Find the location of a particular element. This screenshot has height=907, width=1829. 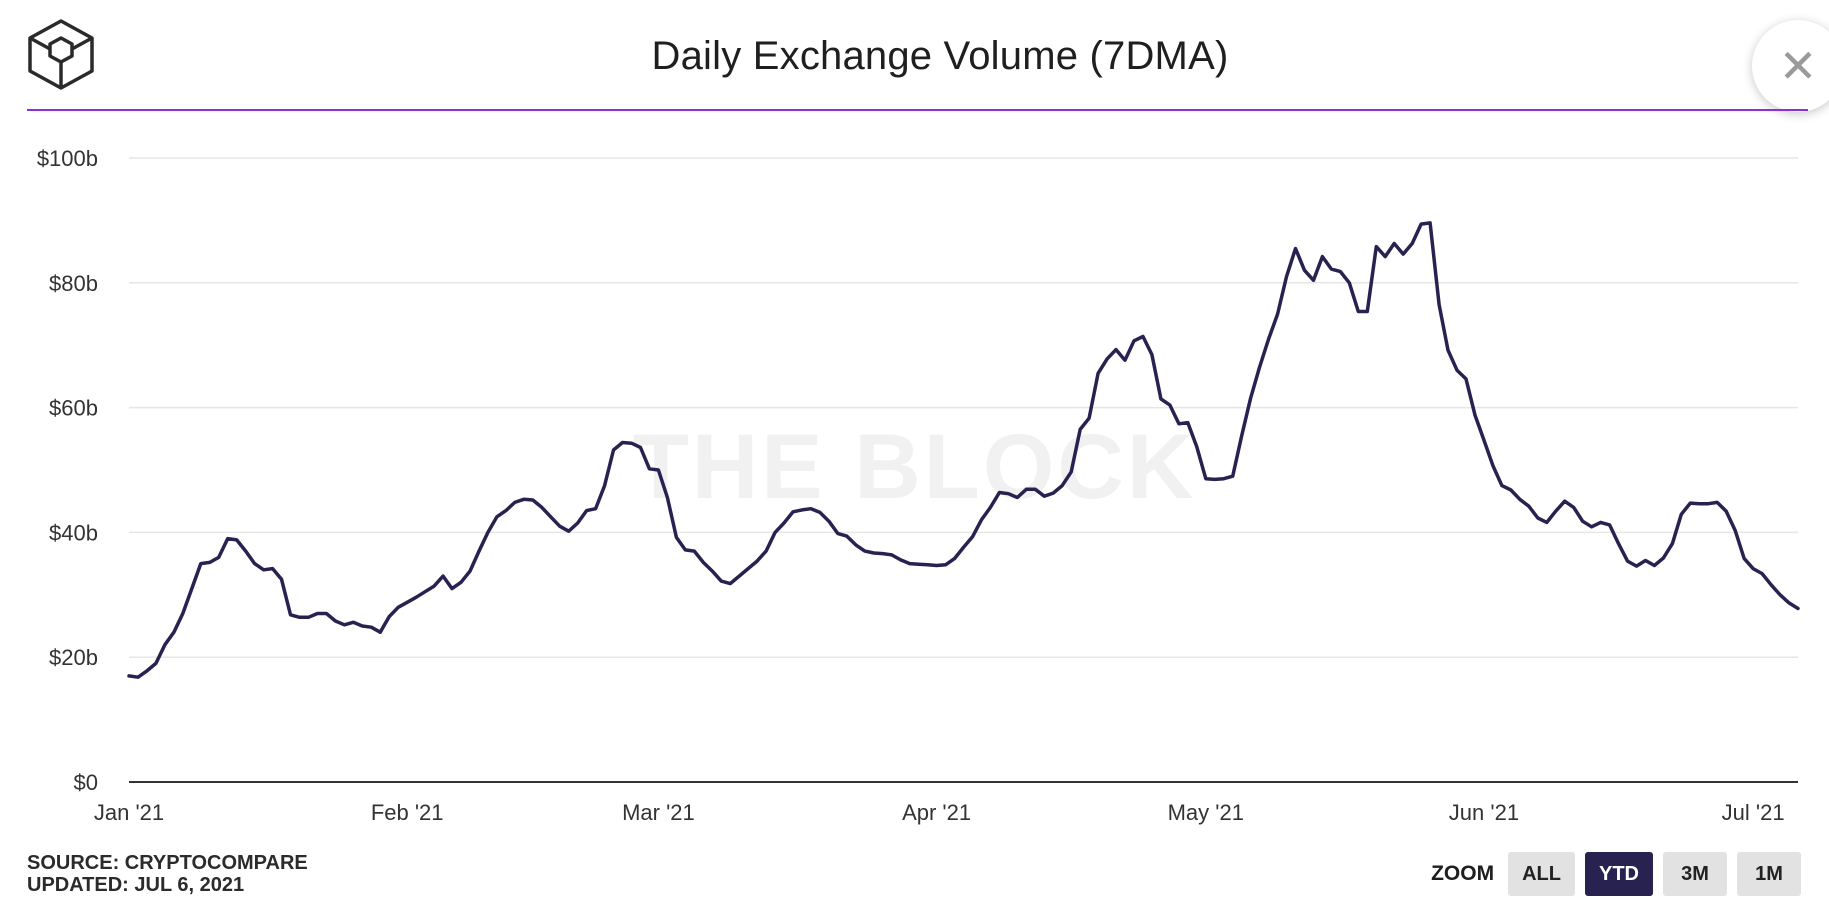

y-tick-label: $60b is located at coordinates (73, 408).